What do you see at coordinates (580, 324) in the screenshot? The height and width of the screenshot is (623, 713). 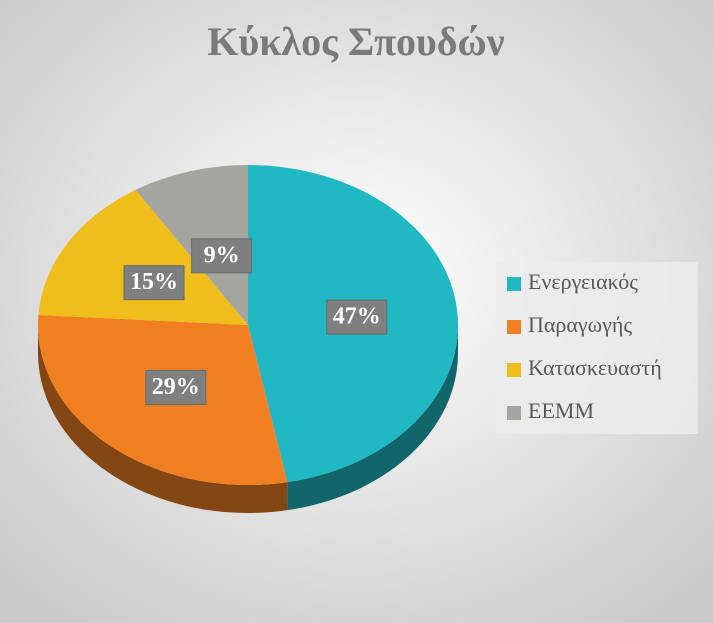 I see `legend-label: Παραγωγής` at bounding box center [580, 324].